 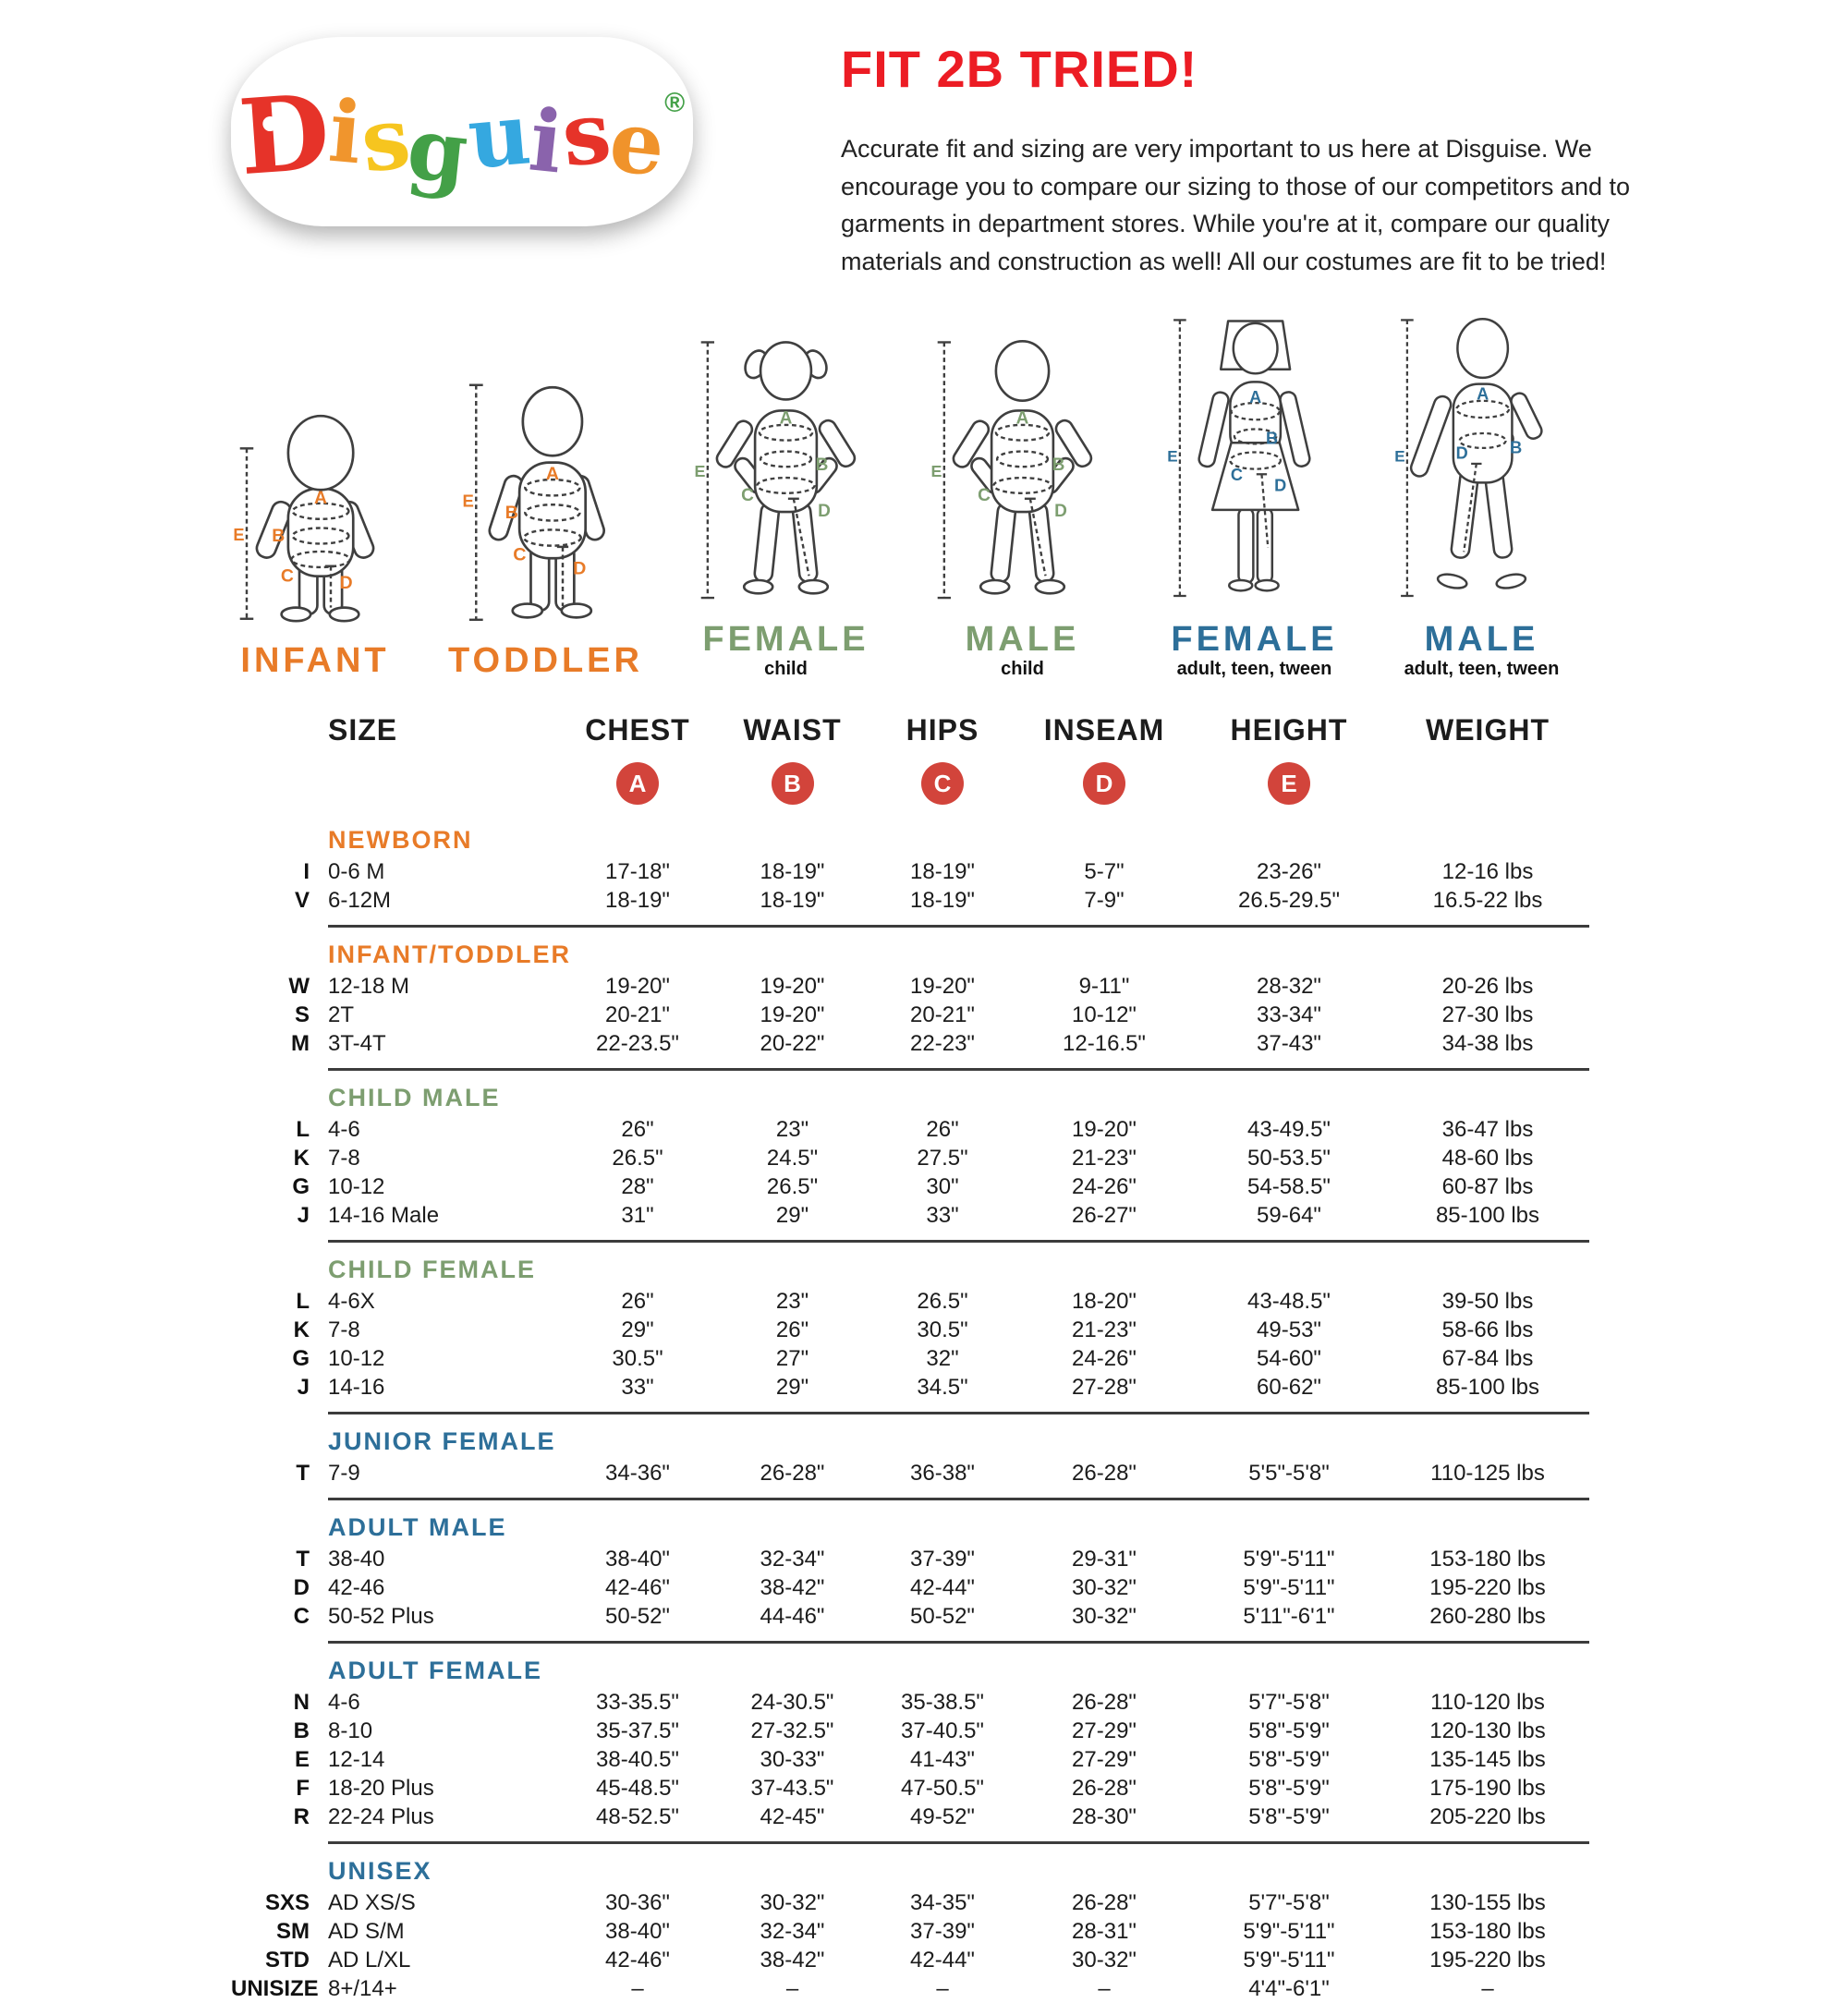 I want to click on logo-letter-4: u, so click(x=499, y=135).